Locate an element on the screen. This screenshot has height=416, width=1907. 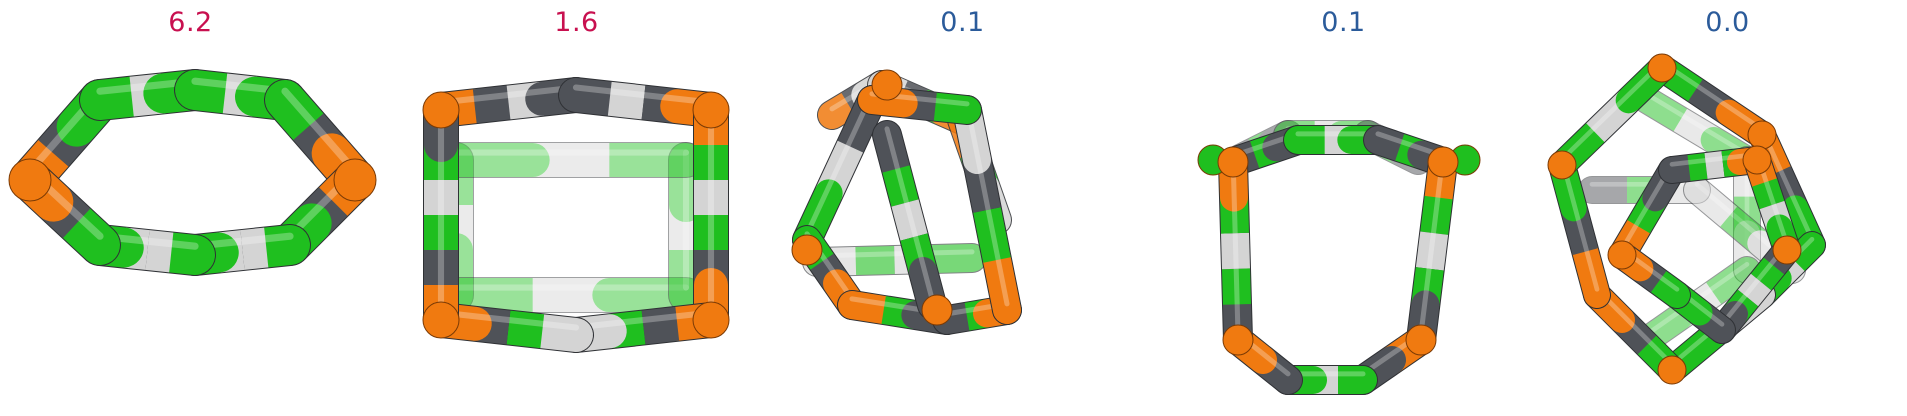
panel-value-label: 0.0 is located at coordinates (1727, 22).